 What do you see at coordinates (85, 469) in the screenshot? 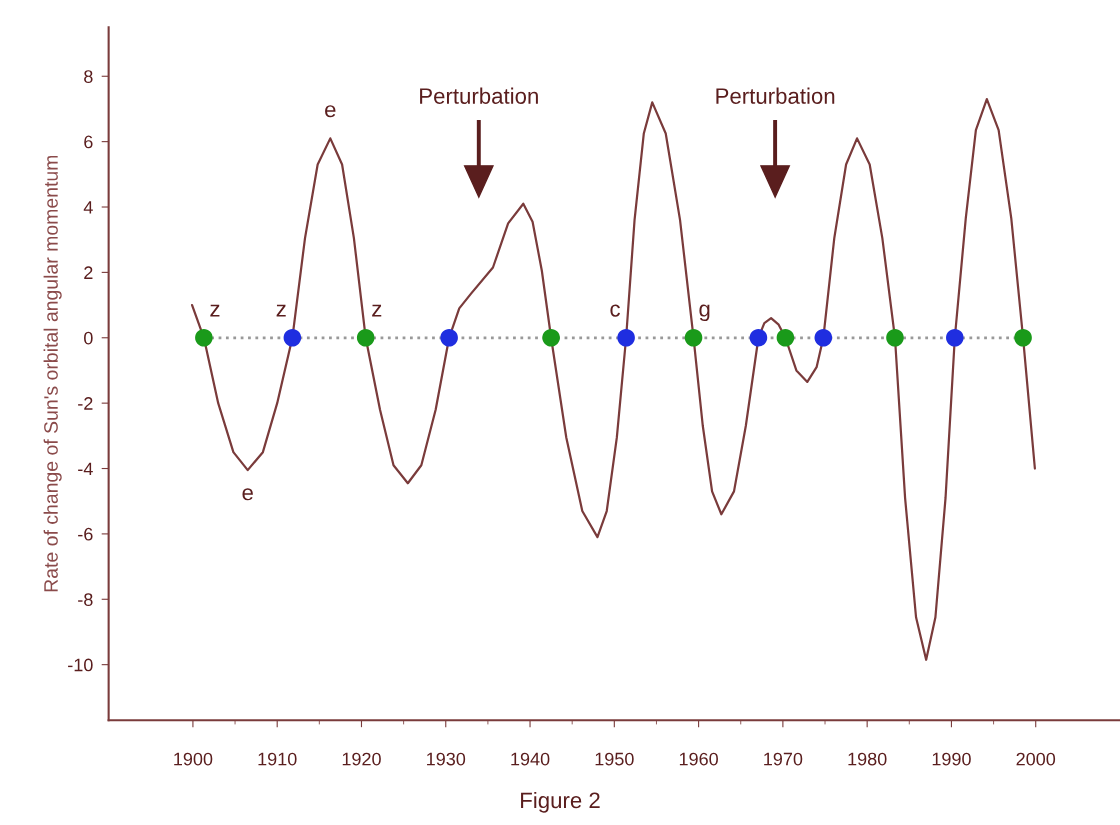
I see `y-tick-label: -4` at bounding box center [85, 469].